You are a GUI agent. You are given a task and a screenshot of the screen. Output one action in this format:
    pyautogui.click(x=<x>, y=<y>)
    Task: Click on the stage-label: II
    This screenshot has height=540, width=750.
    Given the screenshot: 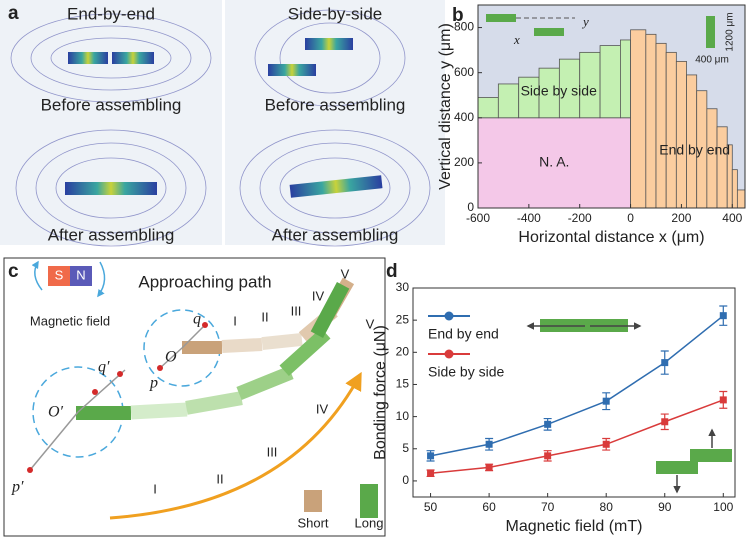 What is the action you would take?
    pyautogui.click(x=264, y=316)
    